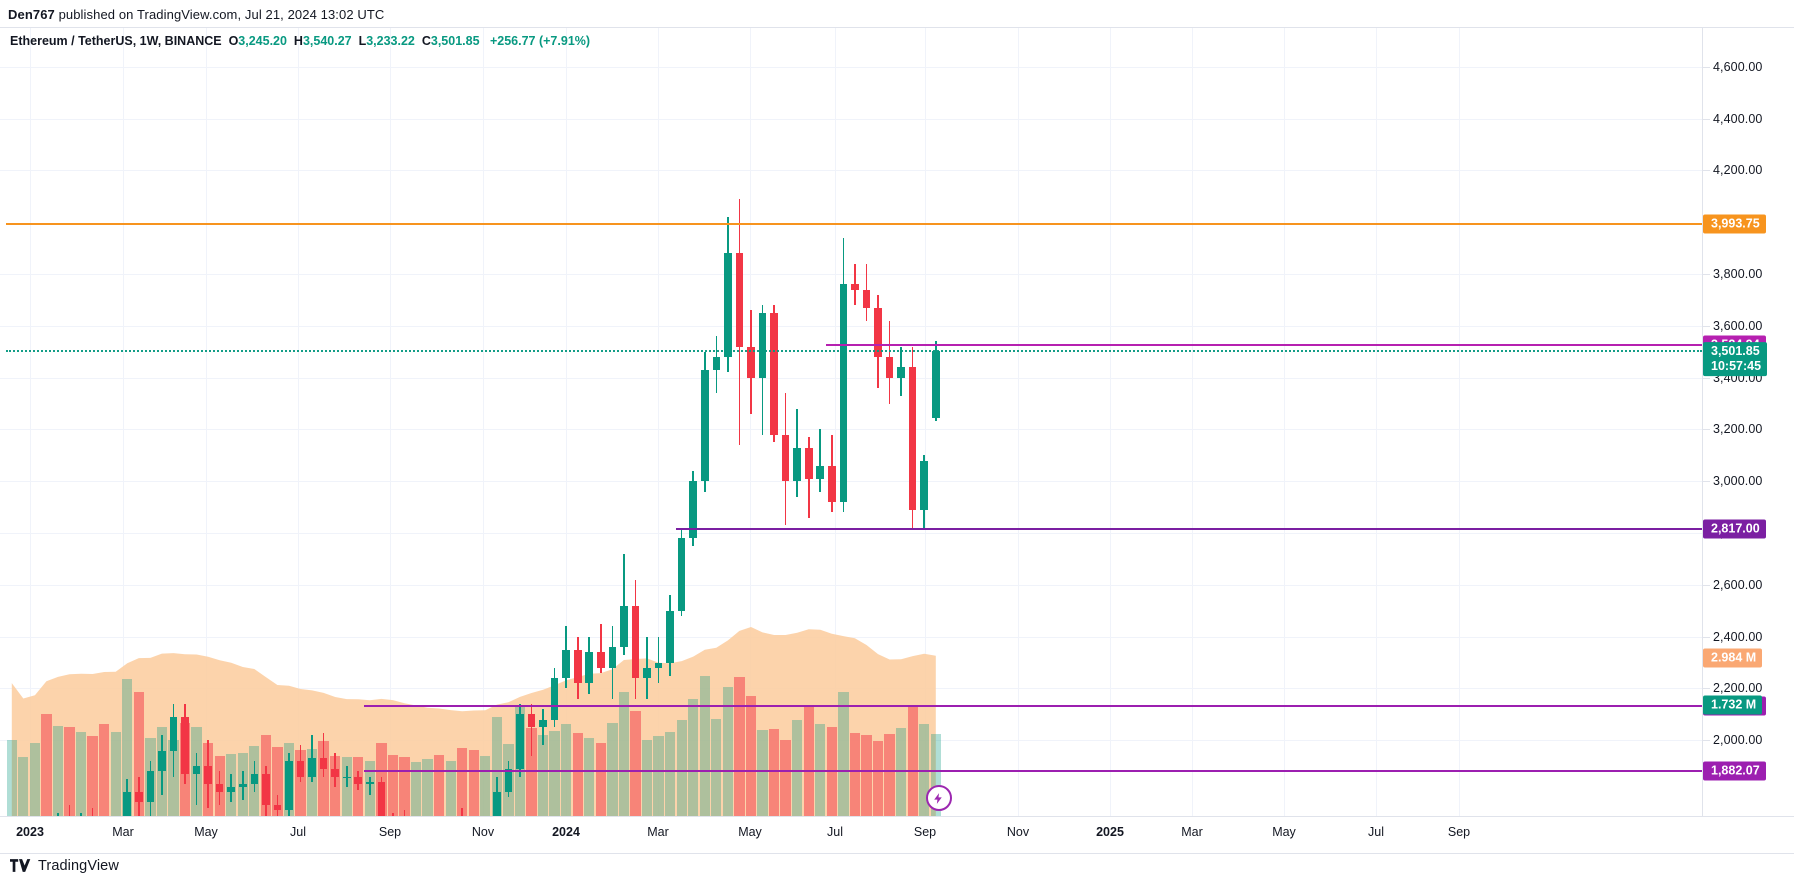 Image resolution: width=1794 pixels, height=877 pixels. What do you see at coordinates (1738, 325) in the screenshot?
I see `price-axis-tick: 3,600.00` at bounding box center [1738, 325].